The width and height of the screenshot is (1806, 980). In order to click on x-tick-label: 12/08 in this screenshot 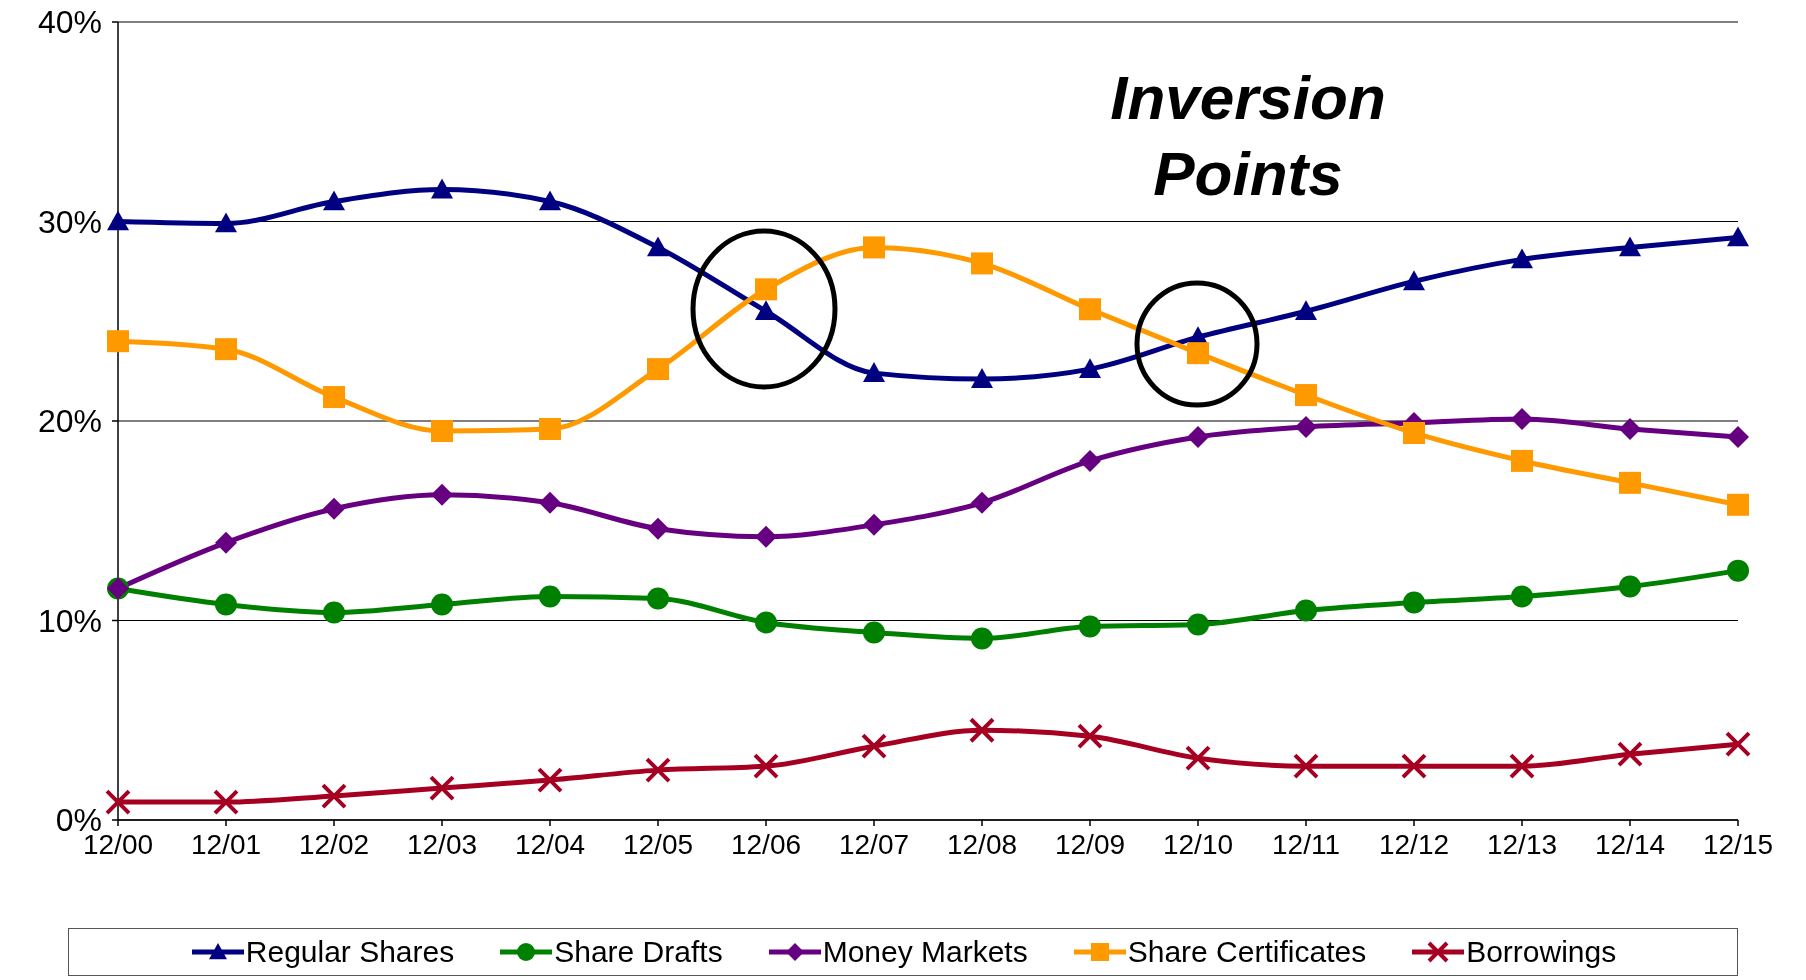, I will do `click(982, 844)`.